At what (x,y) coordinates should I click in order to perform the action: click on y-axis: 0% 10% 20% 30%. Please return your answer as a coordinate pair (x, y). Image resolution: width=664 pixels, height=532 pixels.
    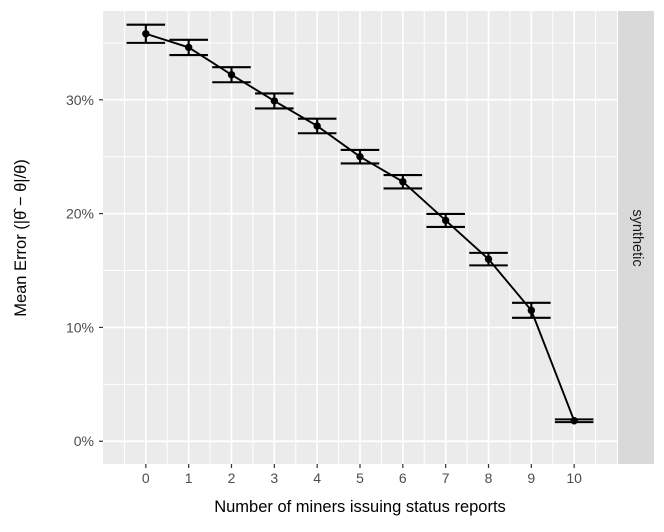
    Looking at the image, I should click on (84, 270).